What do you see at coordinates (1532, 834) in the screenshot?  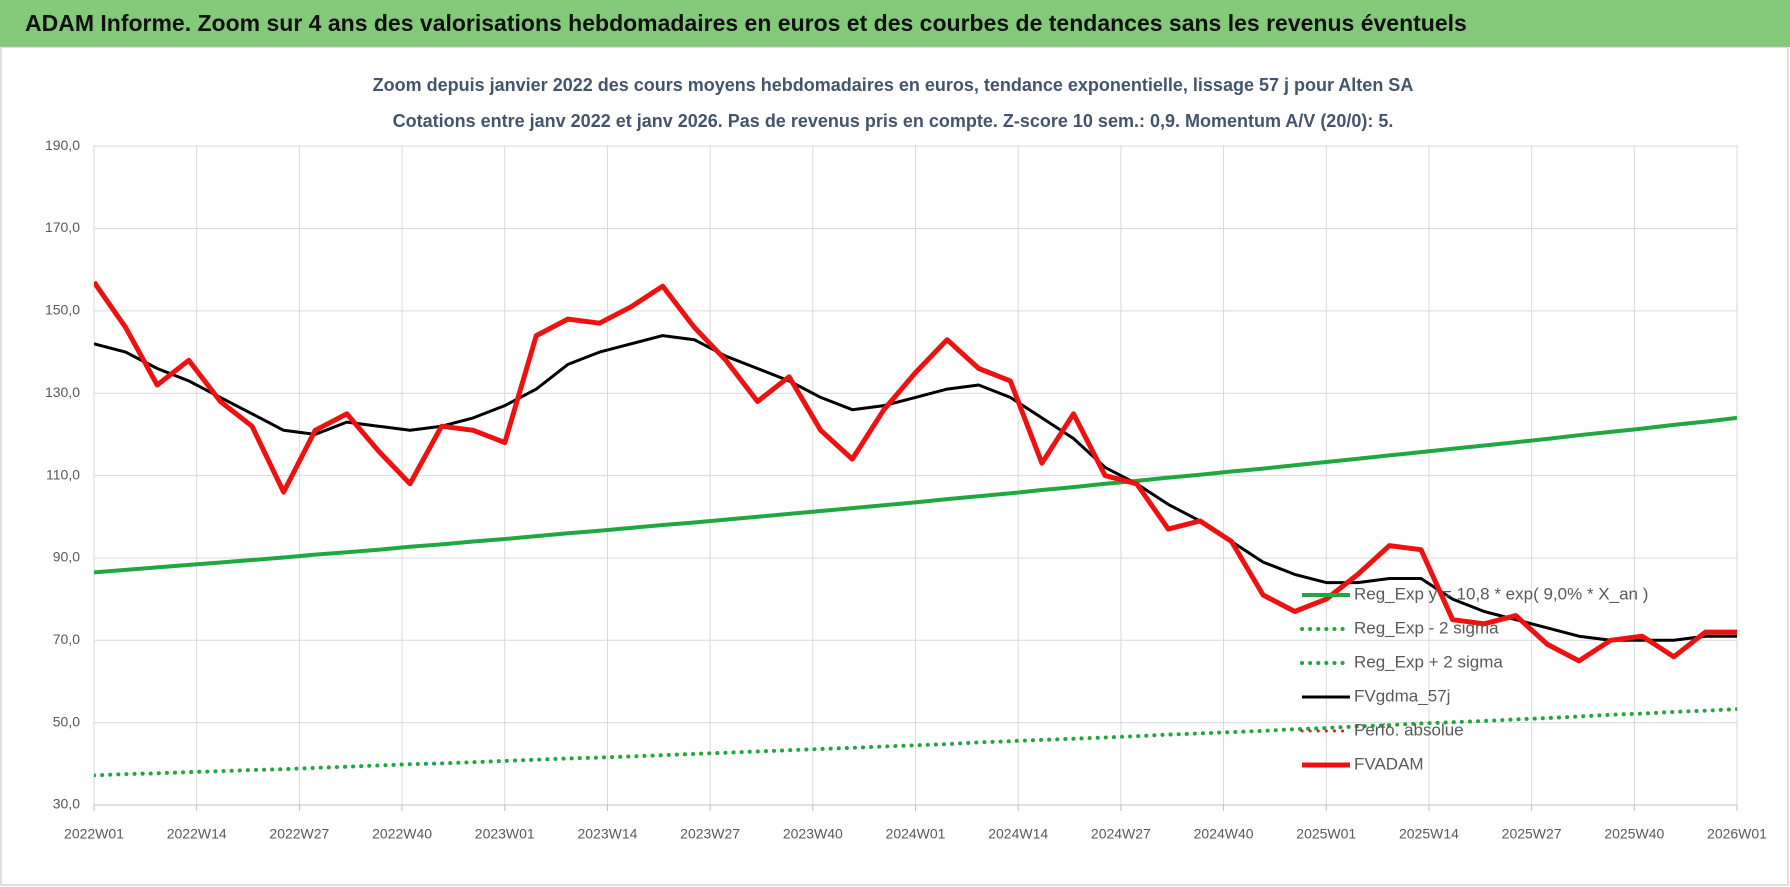 I see `x-tick-label: 2025W27` at bounding box center [1532, 834].